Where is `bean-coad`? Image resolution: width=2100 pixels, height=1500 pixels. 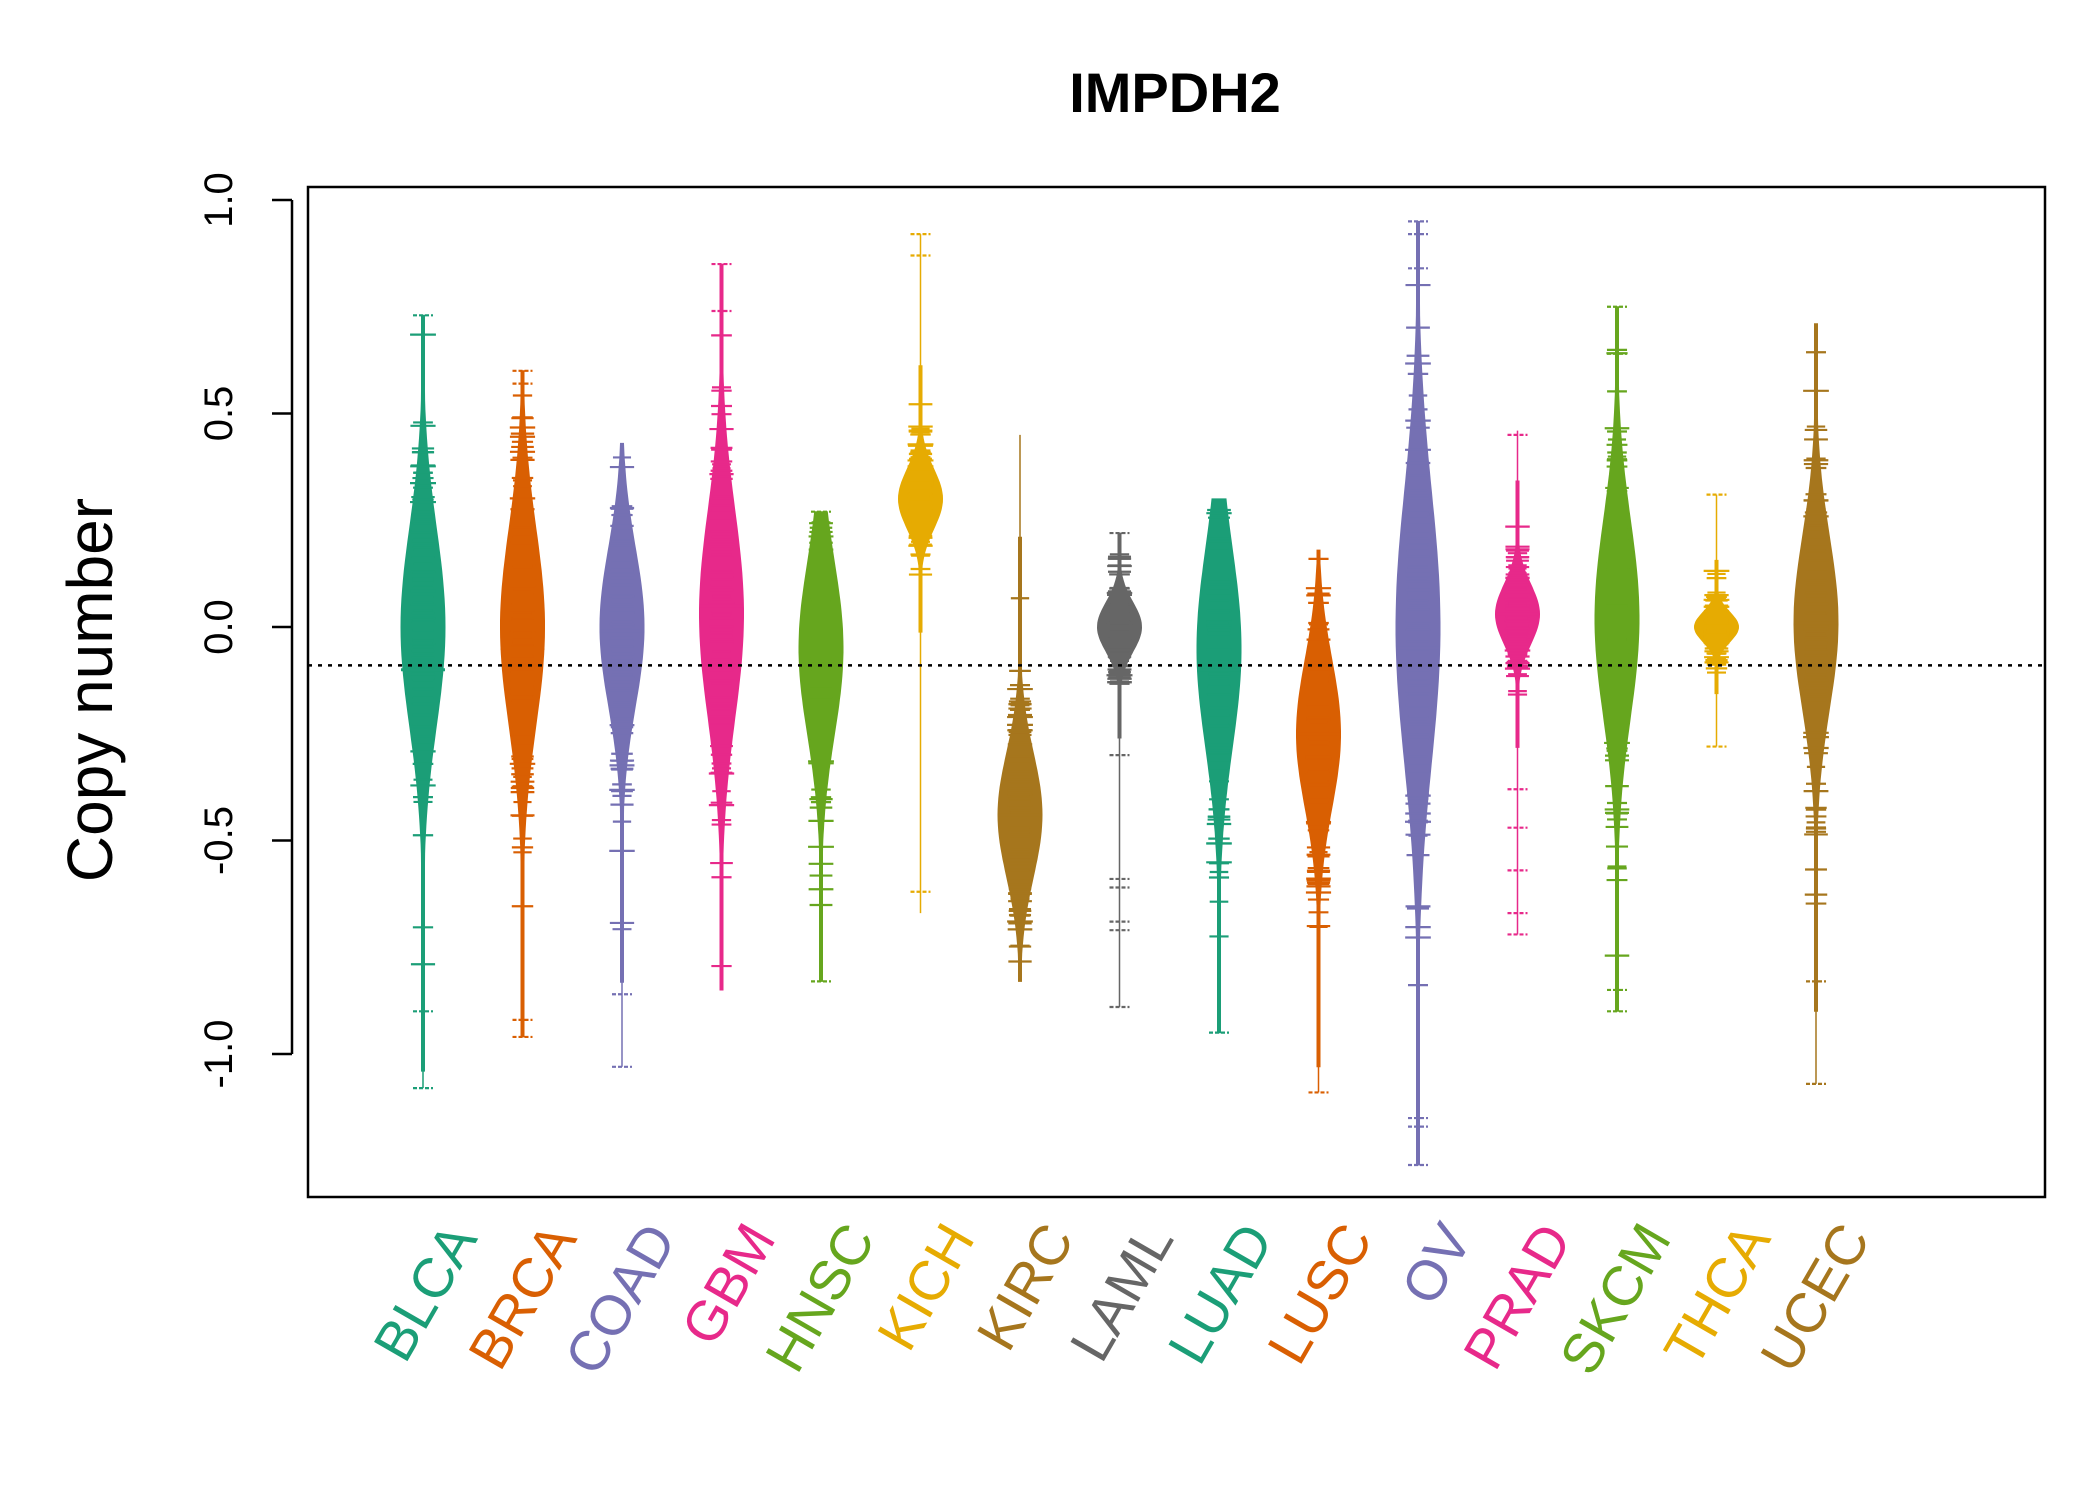
bean-coad is located at coordinates (622, 755).